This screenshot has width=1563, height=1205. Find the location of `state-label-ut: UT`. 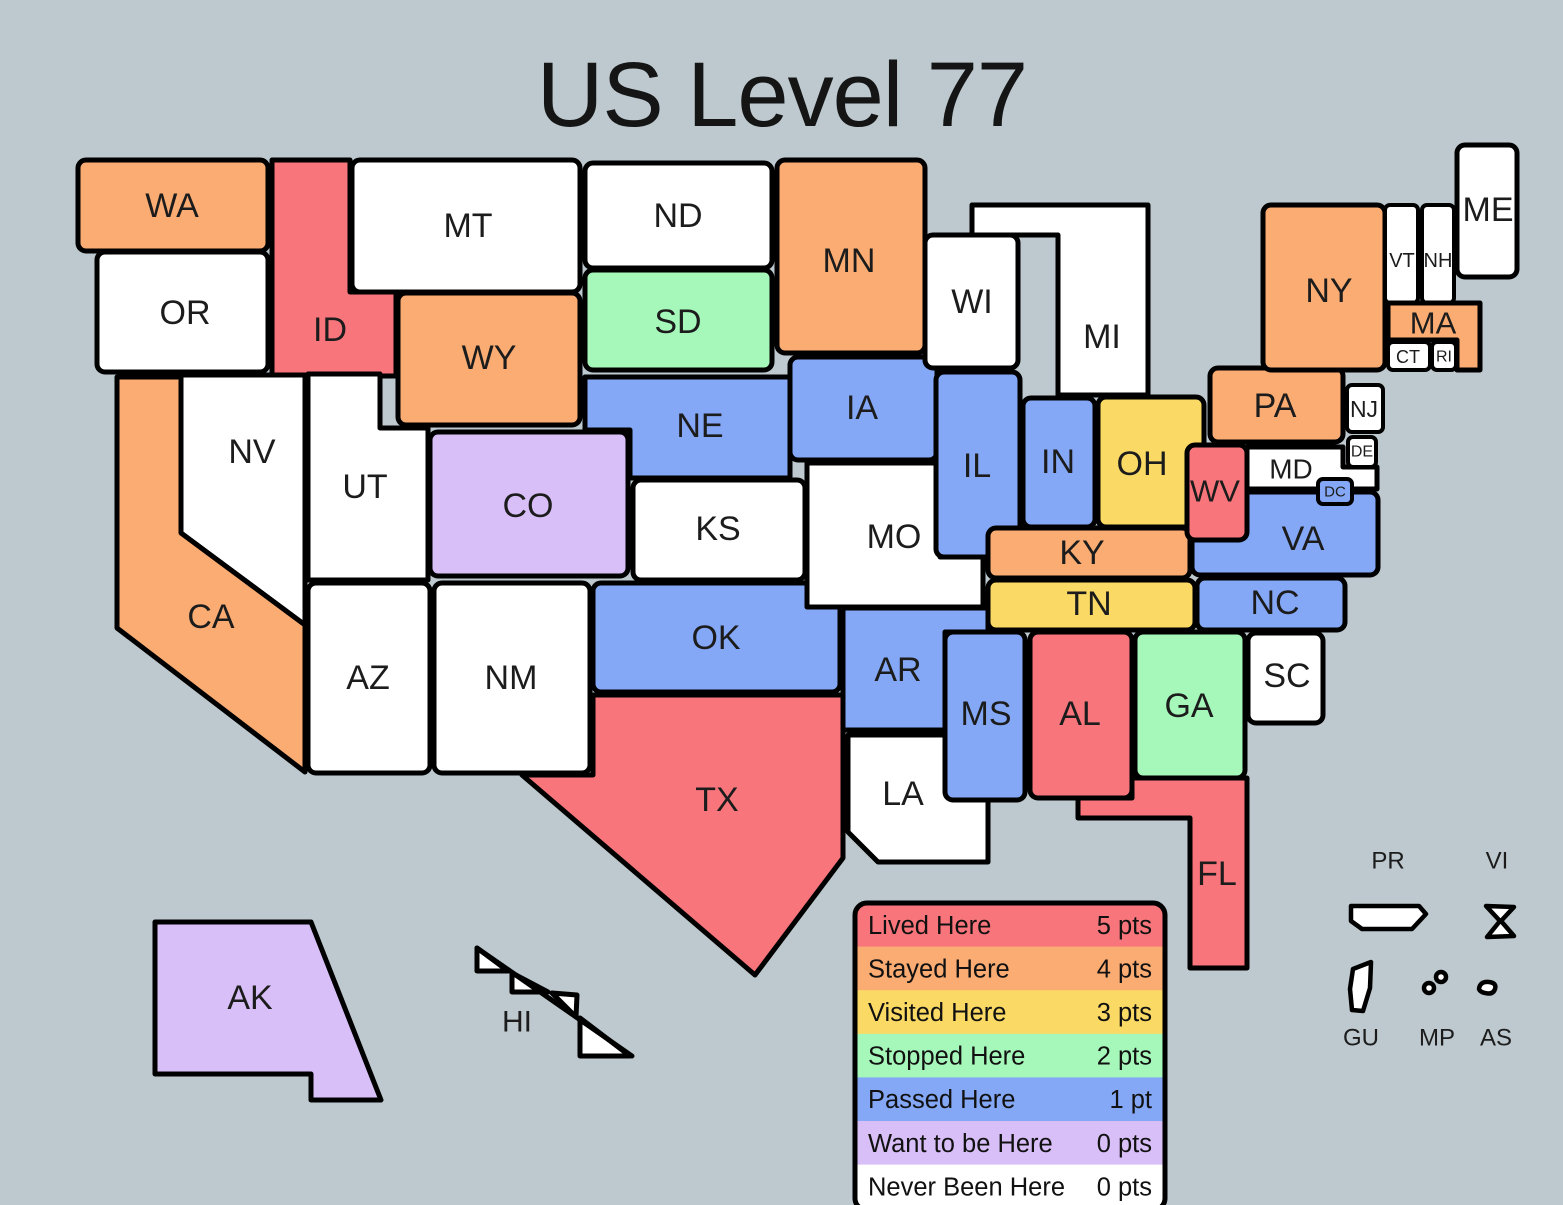

state-label-ut: UT is located at coordinates (364, 487).